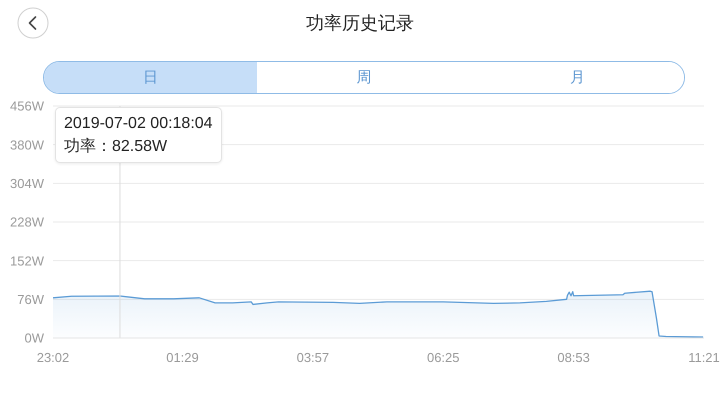 The image size is (720, 404). I want to click on x-tick-label: 03:57, so click(313, 358).